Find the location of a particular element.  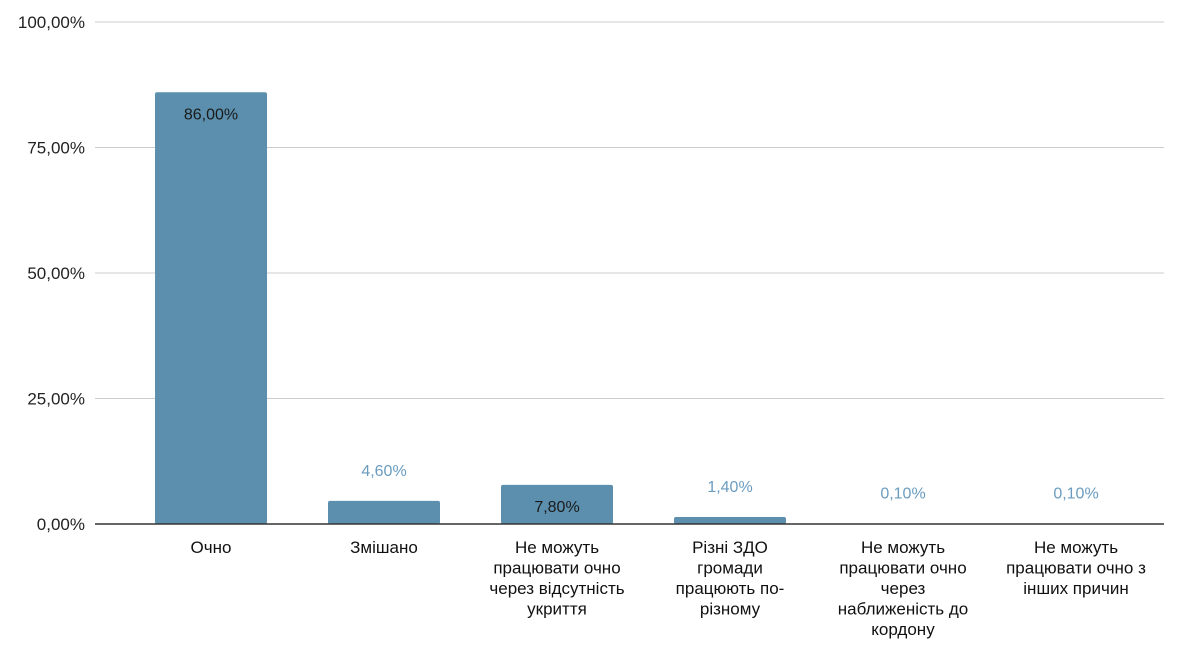

x-tick-label-line: громади is located at coordinates (730, 568).